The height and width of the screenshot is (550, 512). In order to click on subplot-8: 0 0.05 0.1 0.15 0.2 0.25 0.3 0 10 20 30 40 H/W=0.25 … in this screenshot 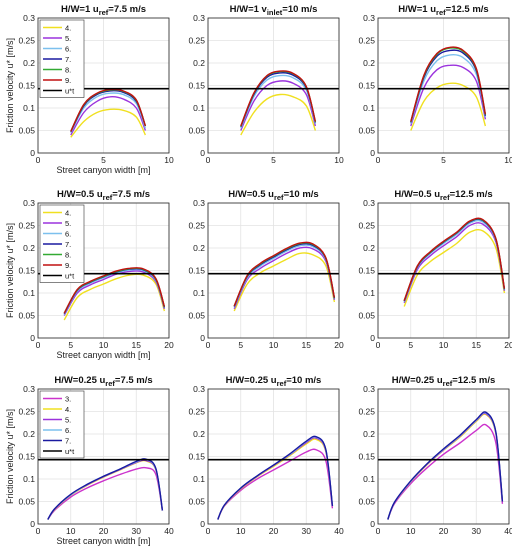, I will do `click(266, 455)`.